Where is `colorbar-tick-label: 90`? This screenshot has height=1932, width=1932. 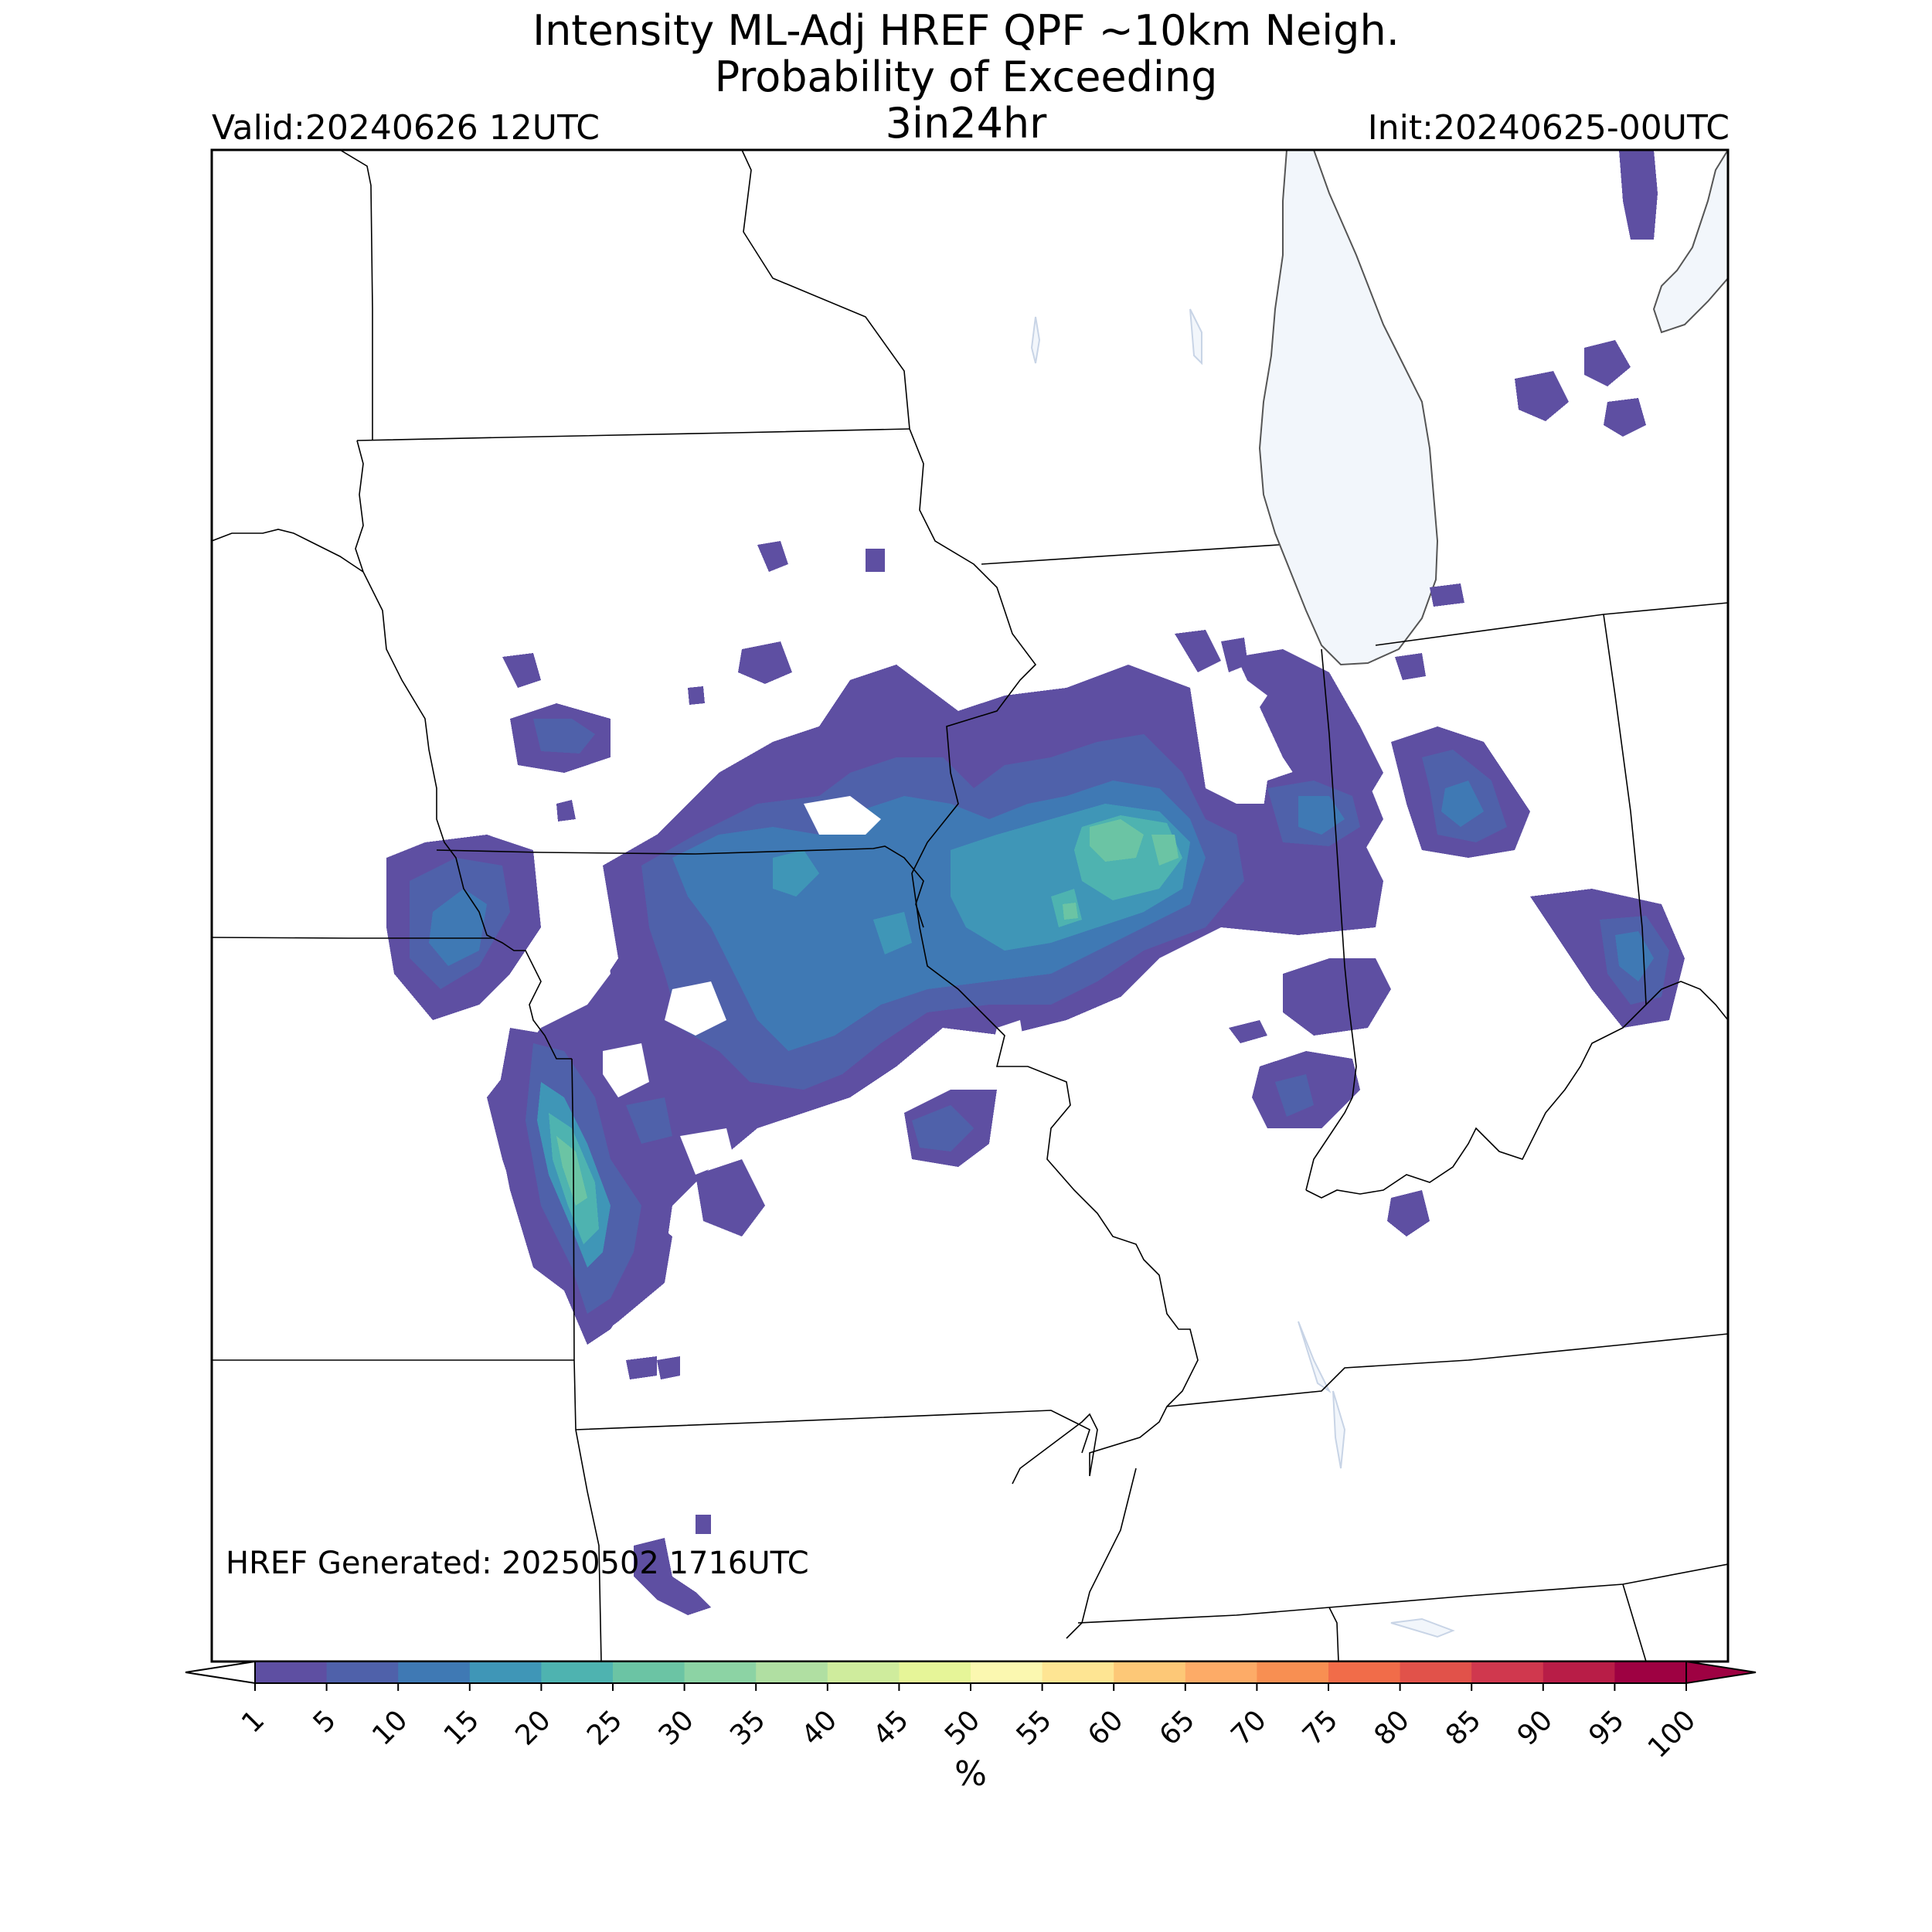 colorbar-tick-label: 90 is located at coordinates (1536, 1728).